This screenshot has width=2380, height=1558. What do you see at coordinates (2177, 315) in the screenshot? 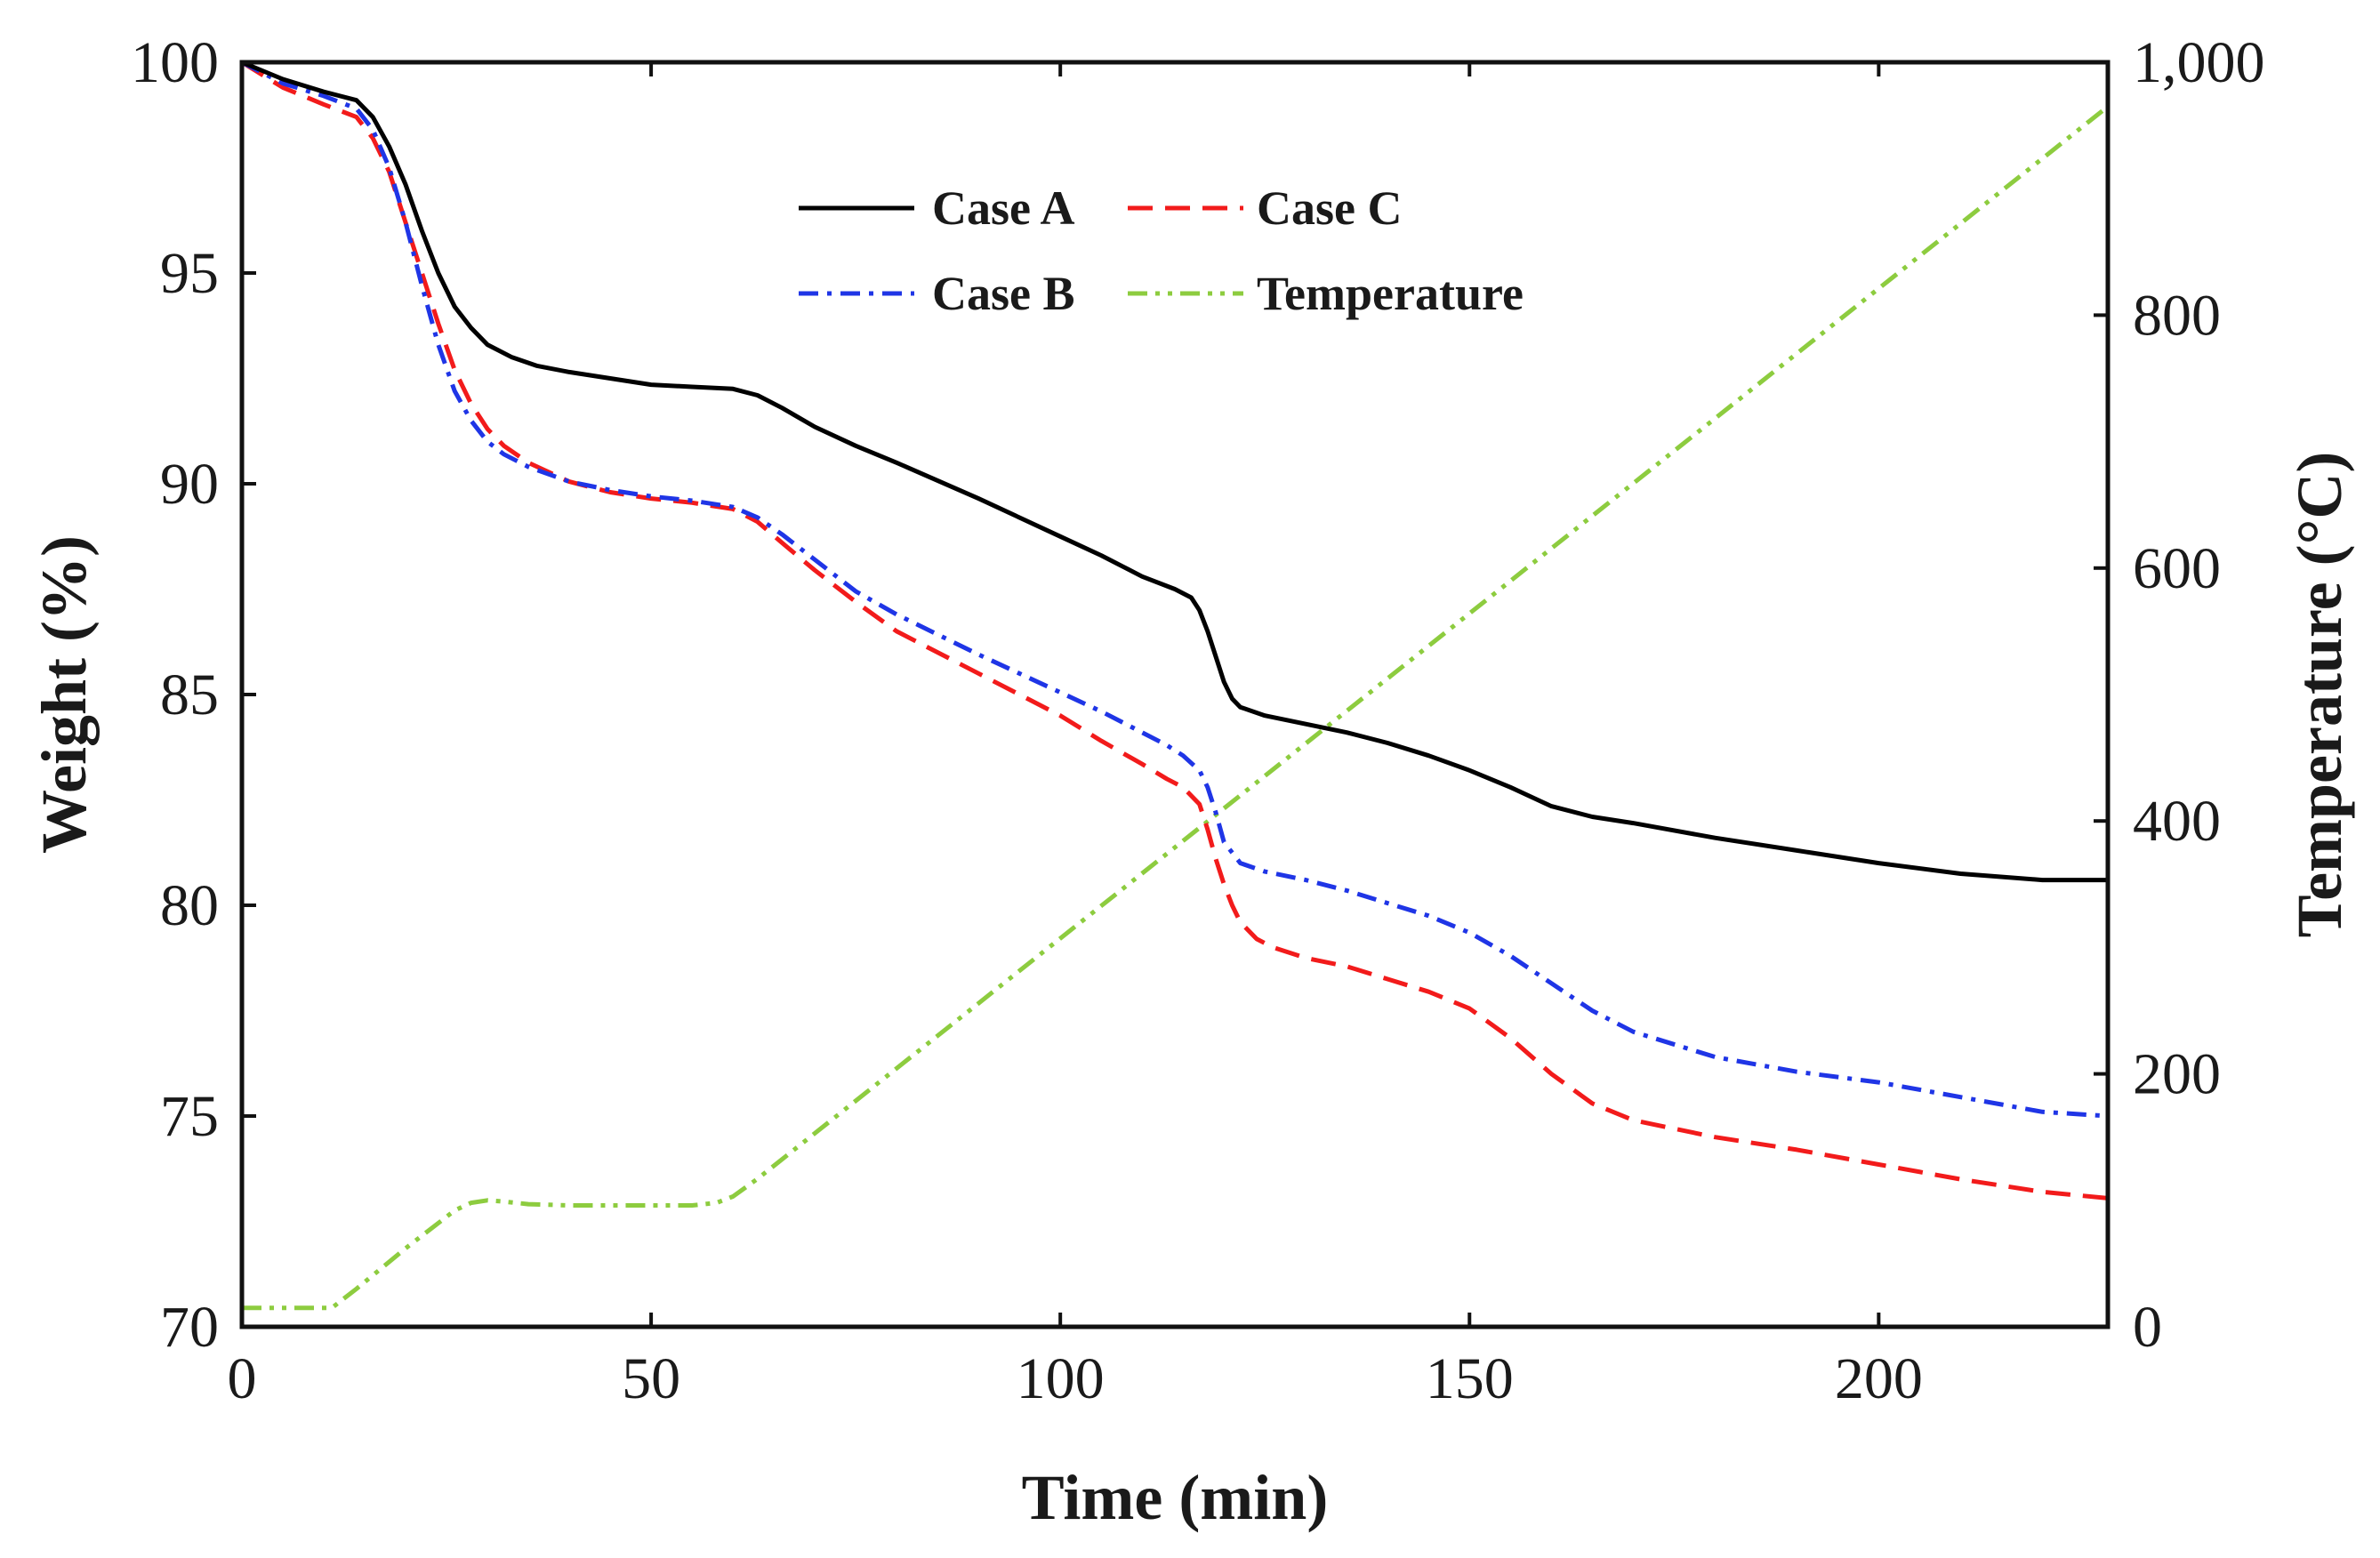
I see `y2-tick-label: 800` at bounding box center [2177, 315].